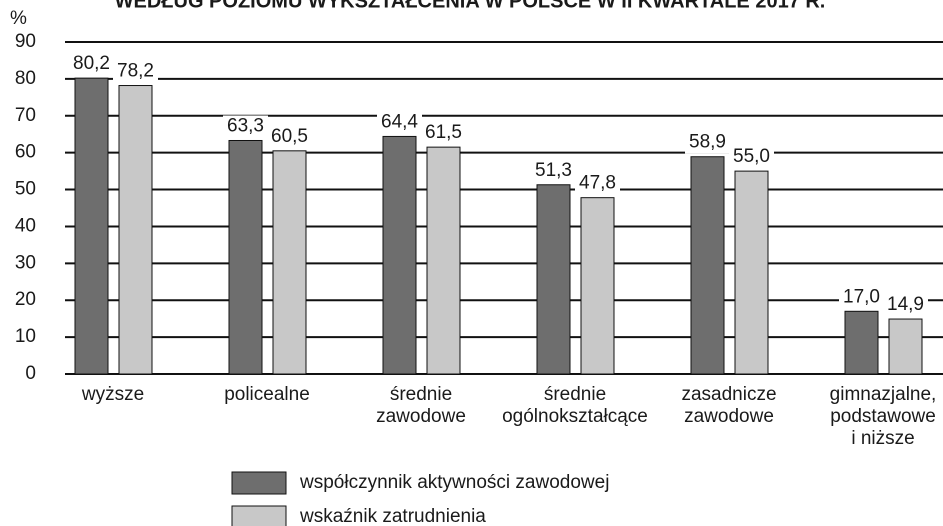 This screenshot has width=943, height=526. What do you see at coordinates (18, 18) in the screenshot?
I see `y-axis-label: %` at bounding box center [18, 18].